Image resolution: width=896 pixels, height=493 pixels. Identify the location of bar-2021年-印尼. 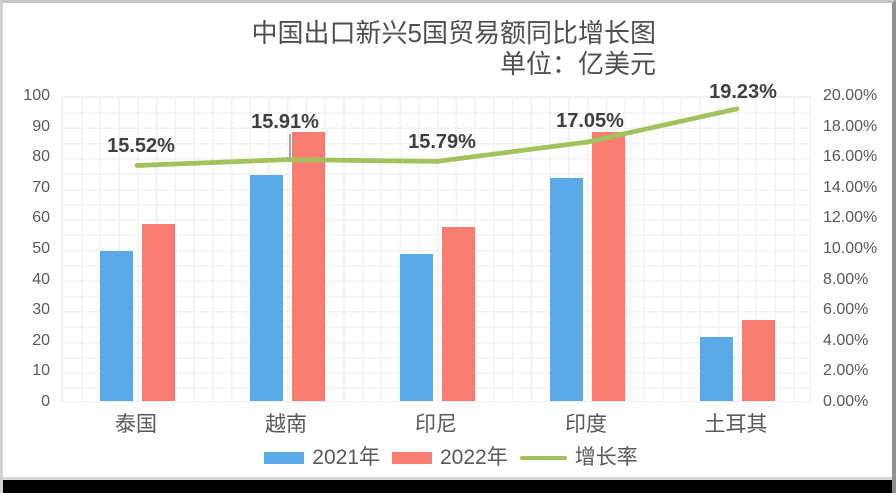
(416, 327).